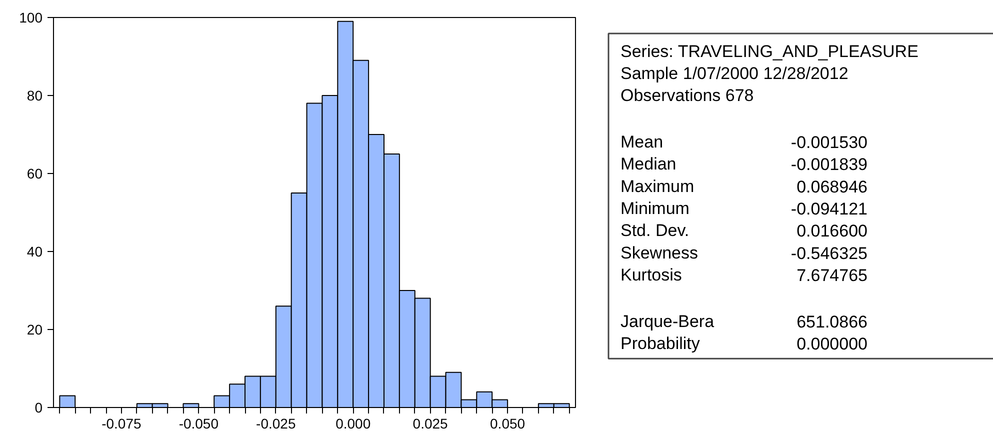 The image size is (993, 439). I want to click on text: Maximum 0.068946, so click(744, 186).